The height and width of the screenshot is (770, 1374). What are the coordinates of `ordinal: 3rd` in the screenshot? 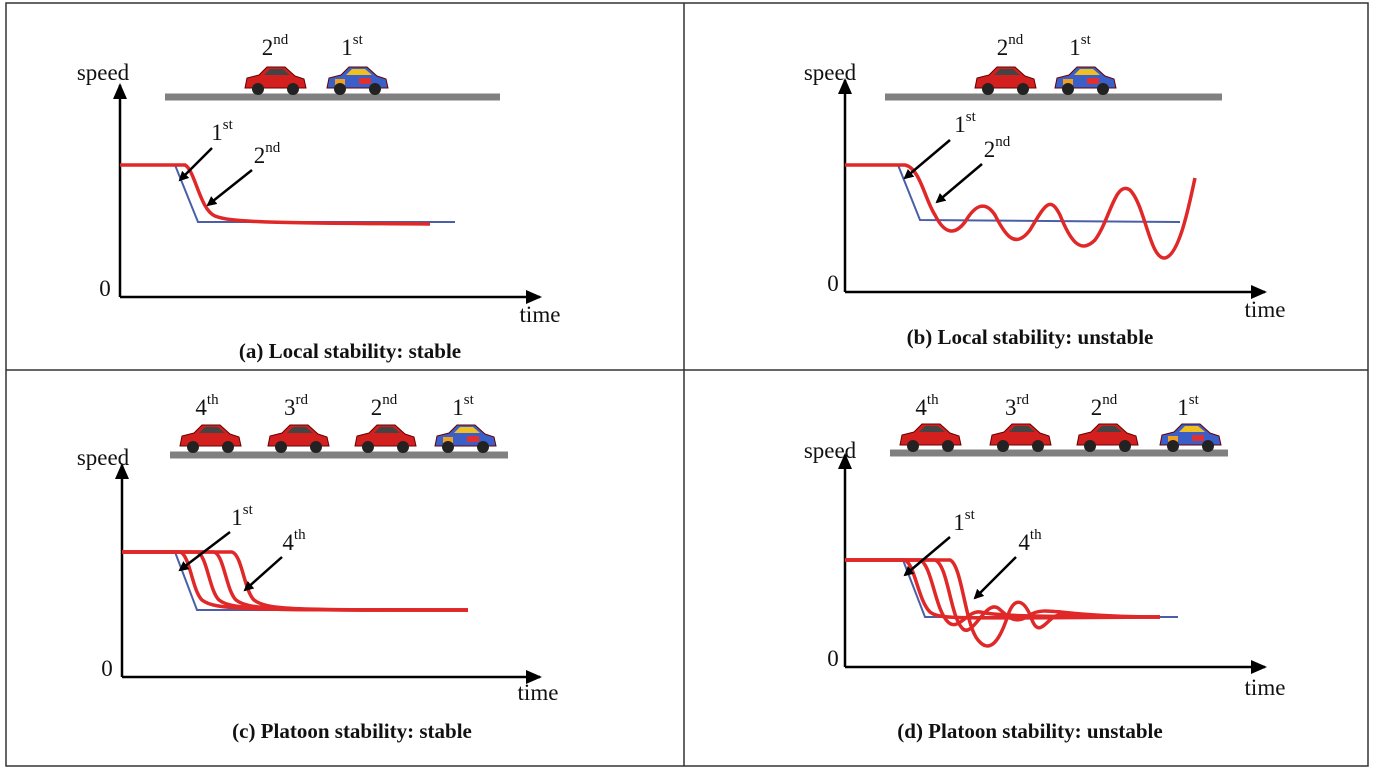 It's located at (1017, 406).